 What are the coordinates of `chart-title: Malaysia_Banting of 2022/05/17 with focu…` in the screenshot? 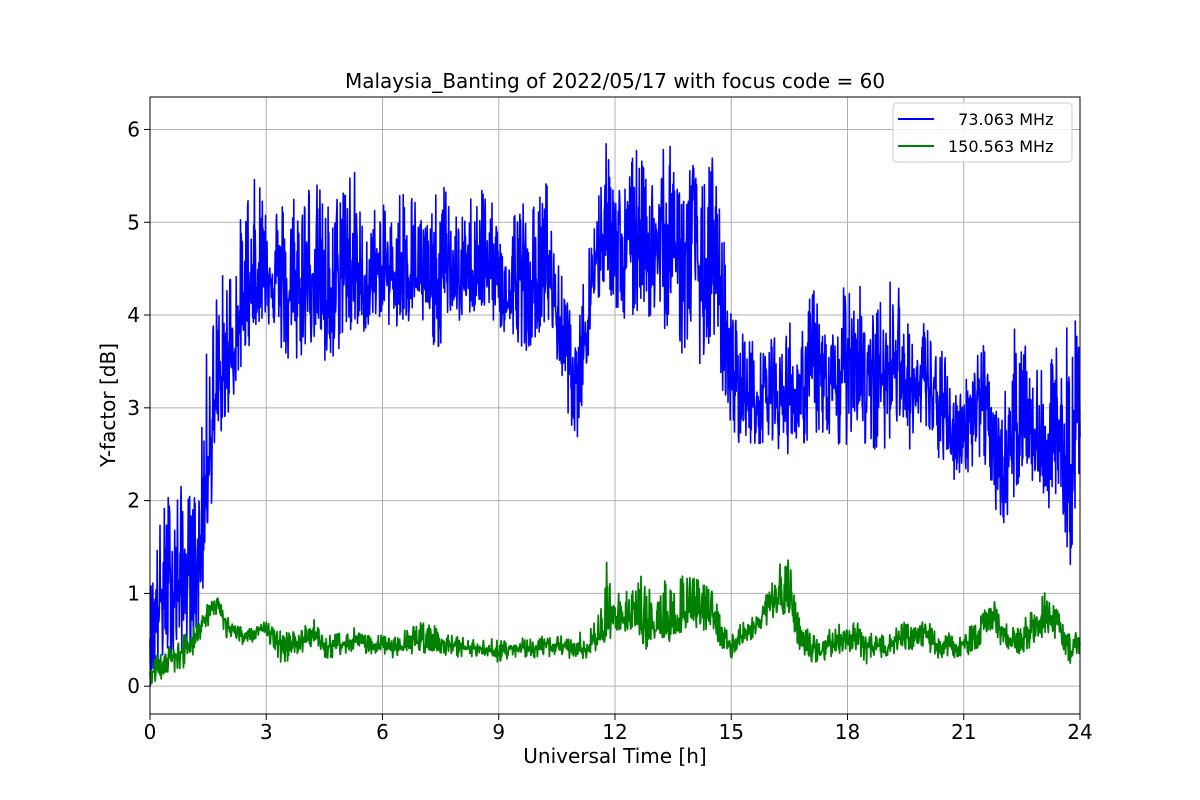 It's located at (615, 81).